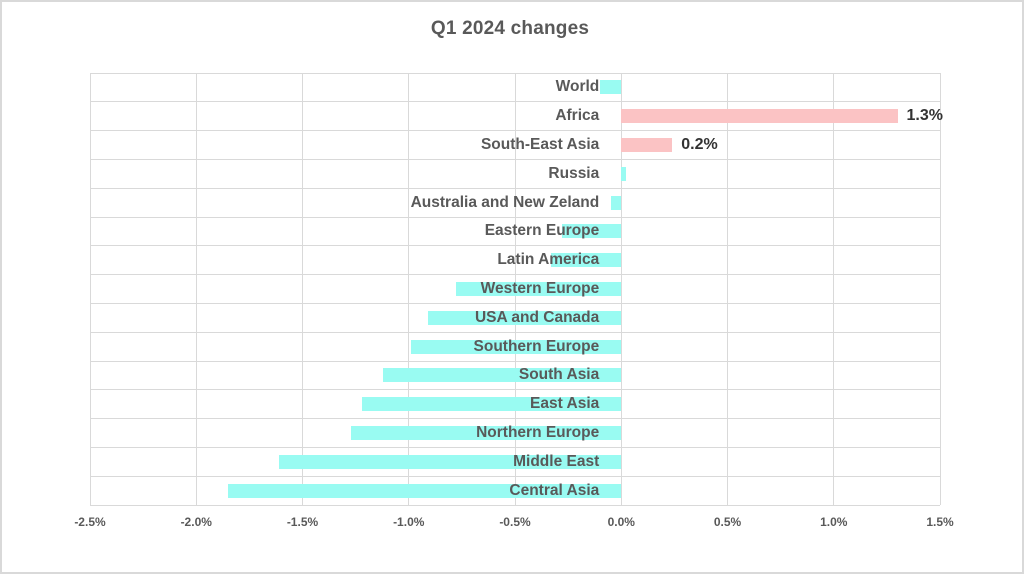  What do you see at coordinates (759, 116) in the screenshot?
I see `bar-africa` at bounding box center [759, 116].